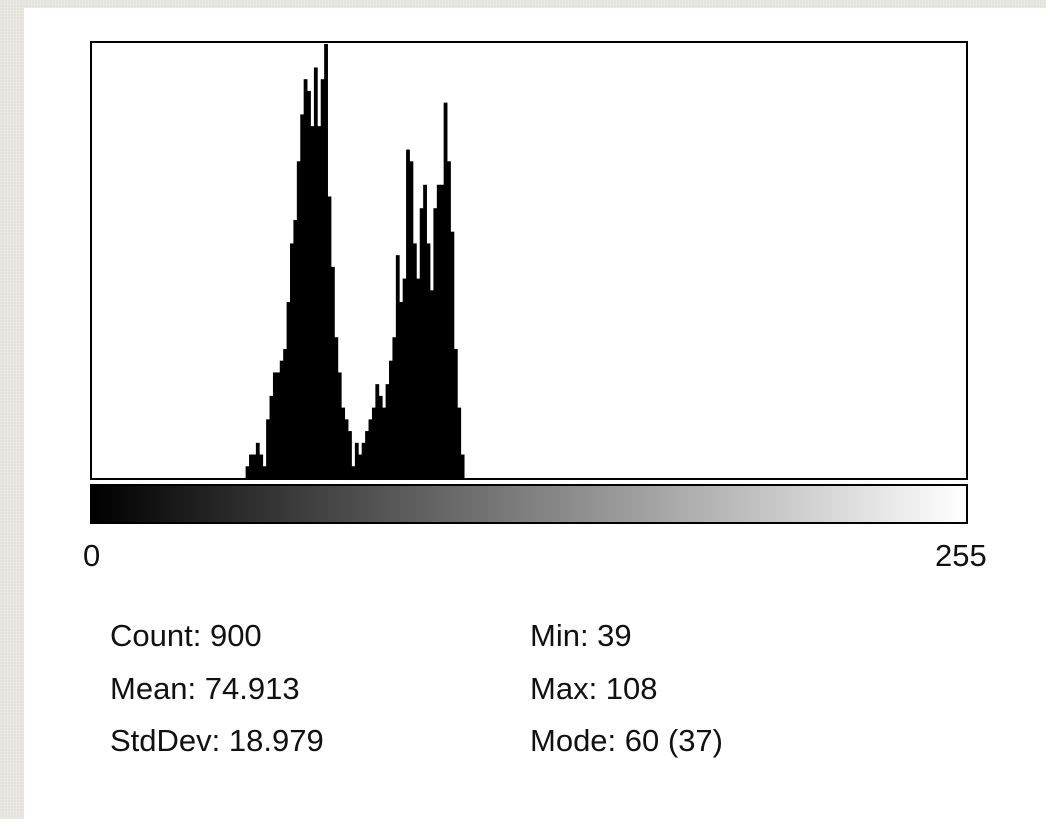  Describe the element at coordinates (205, 688) in the screenshot. I see `stat-mean: Mean: 74.913` at that location.